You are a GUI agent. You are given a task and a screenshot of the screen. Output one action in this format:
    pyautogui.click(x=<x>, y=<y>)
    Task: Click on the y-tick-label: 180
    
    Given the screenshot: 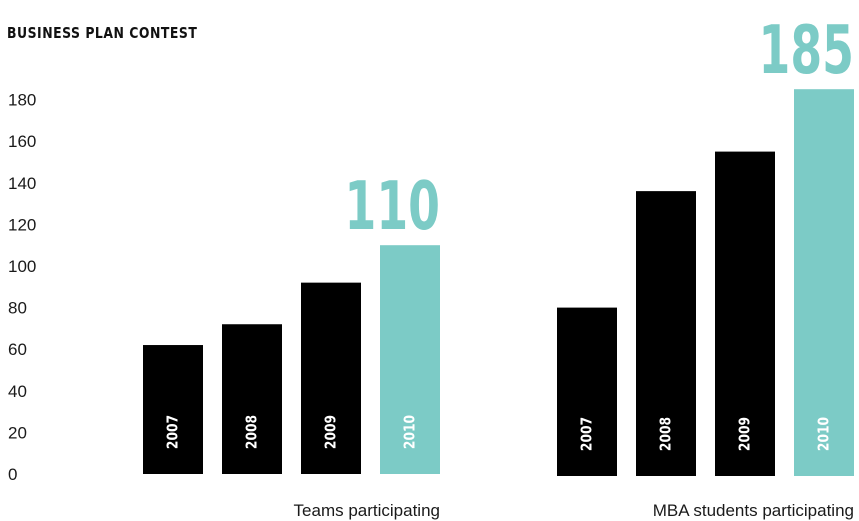 What is the action you would take?
    pyautogui.click(x=22, y=100)
    